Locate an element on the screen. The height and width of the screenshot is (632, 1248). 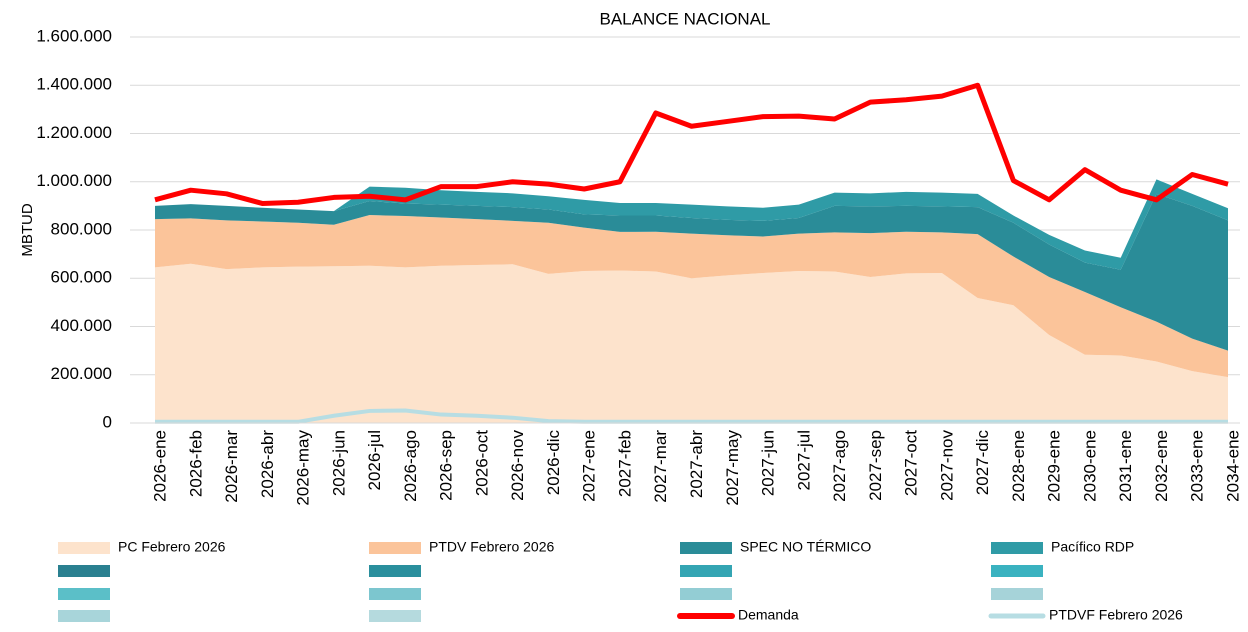
x-tick-label: 2027-may is located at coordinates (732, 468).